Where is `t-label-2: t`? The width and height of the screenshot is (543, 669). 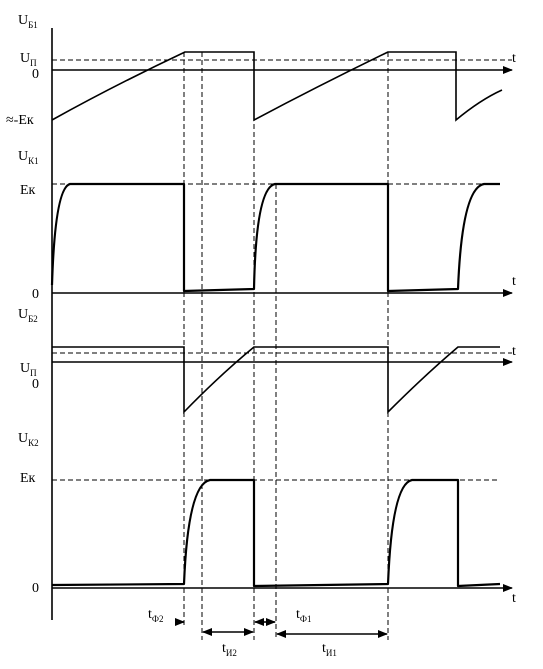
t-label-2: t is located at coordinates (514, 281).